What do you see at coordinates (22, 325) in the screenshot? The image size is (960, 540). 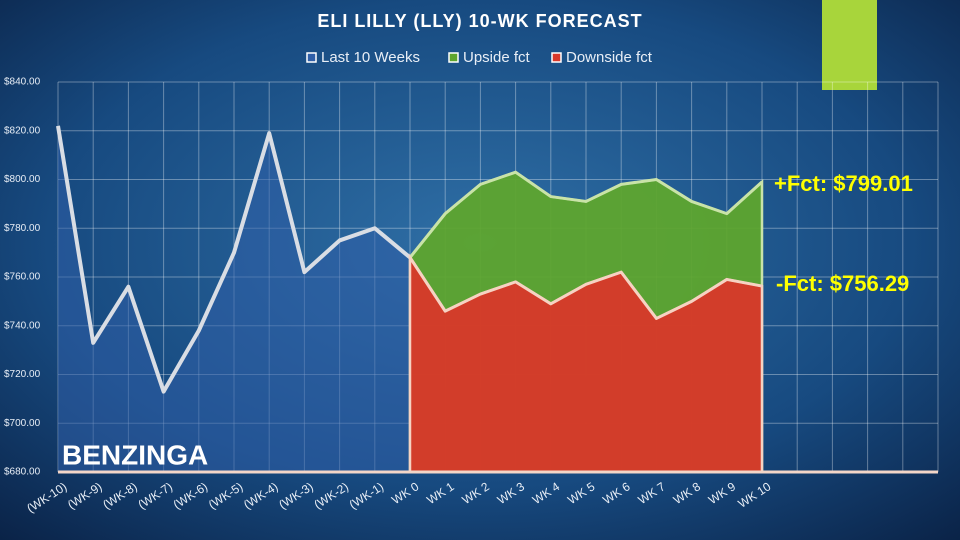 I see `y-tick-label: $740.00` at bounding box center [22, 325].